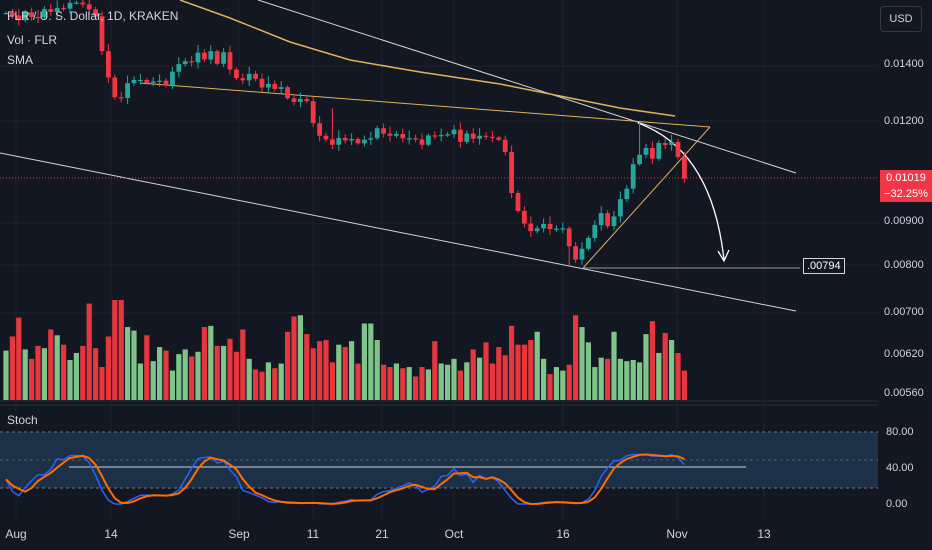 The image size is (932, 550). What do you see at coordinates (904, 64) in the screenshot?
I see `y-tick-label: 0.01400` at bounding box center [904, 64].